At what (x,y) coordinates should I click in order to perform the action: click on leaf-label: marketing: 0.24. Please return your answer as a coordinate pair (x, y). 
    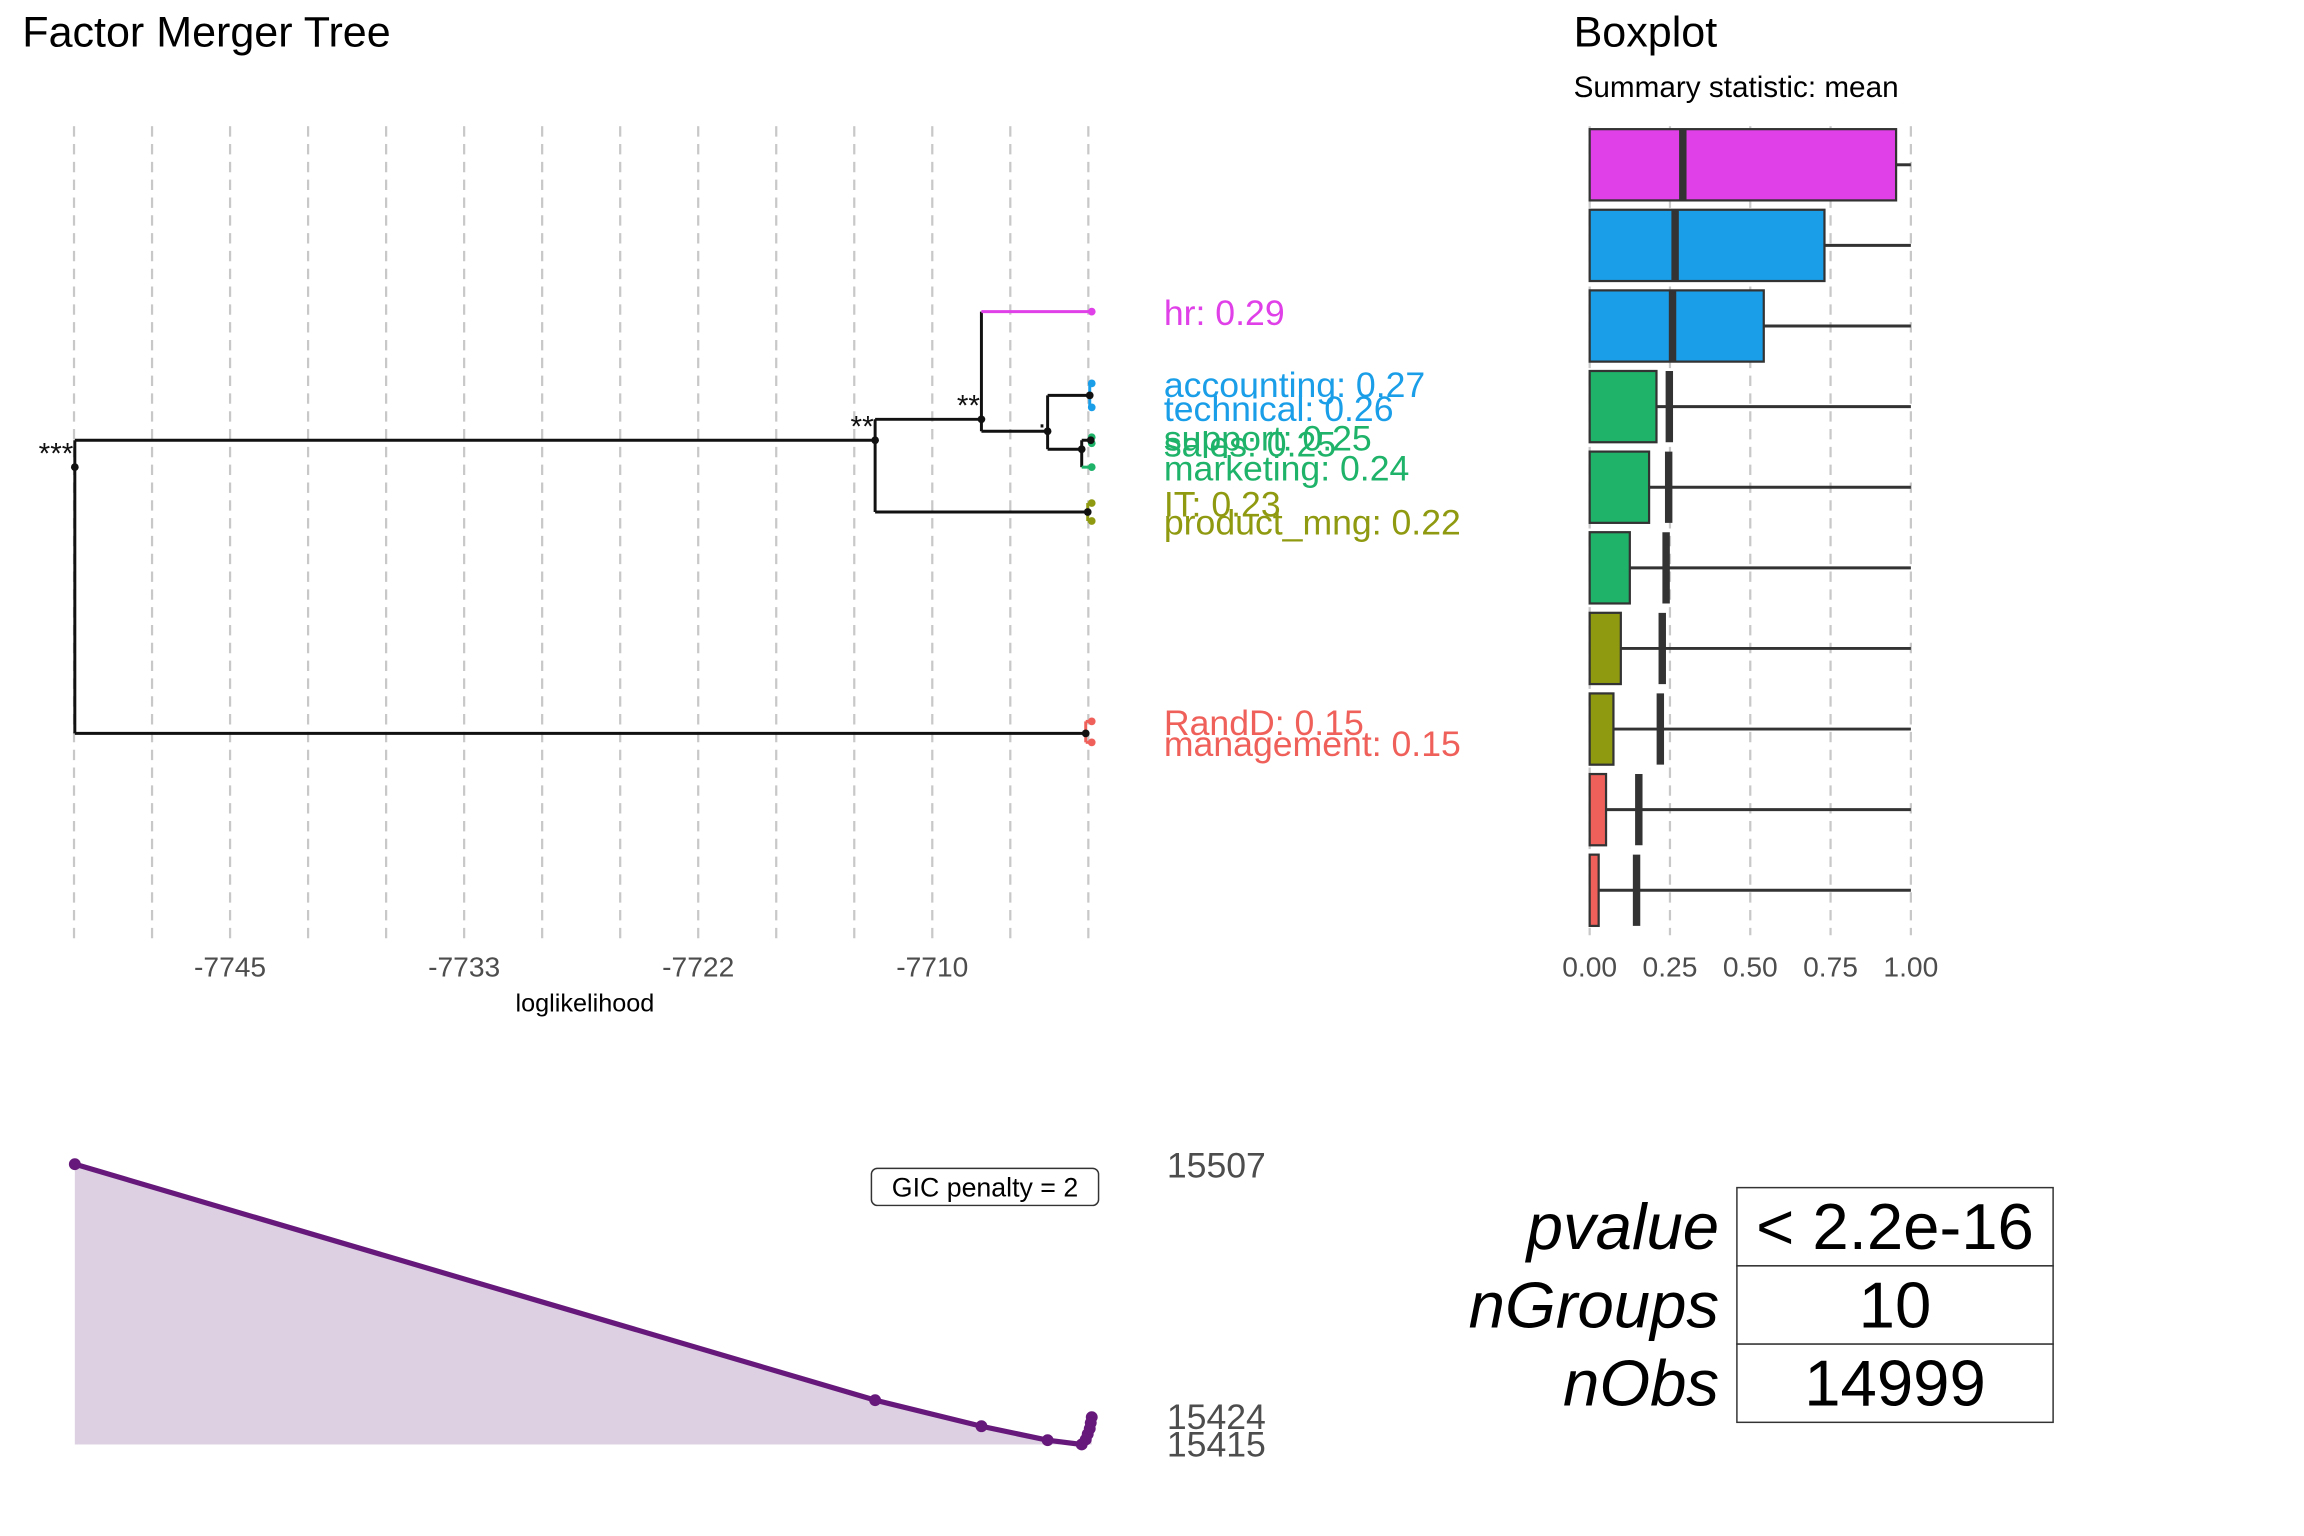
    Looking at the image, I should click on (1286, 469).